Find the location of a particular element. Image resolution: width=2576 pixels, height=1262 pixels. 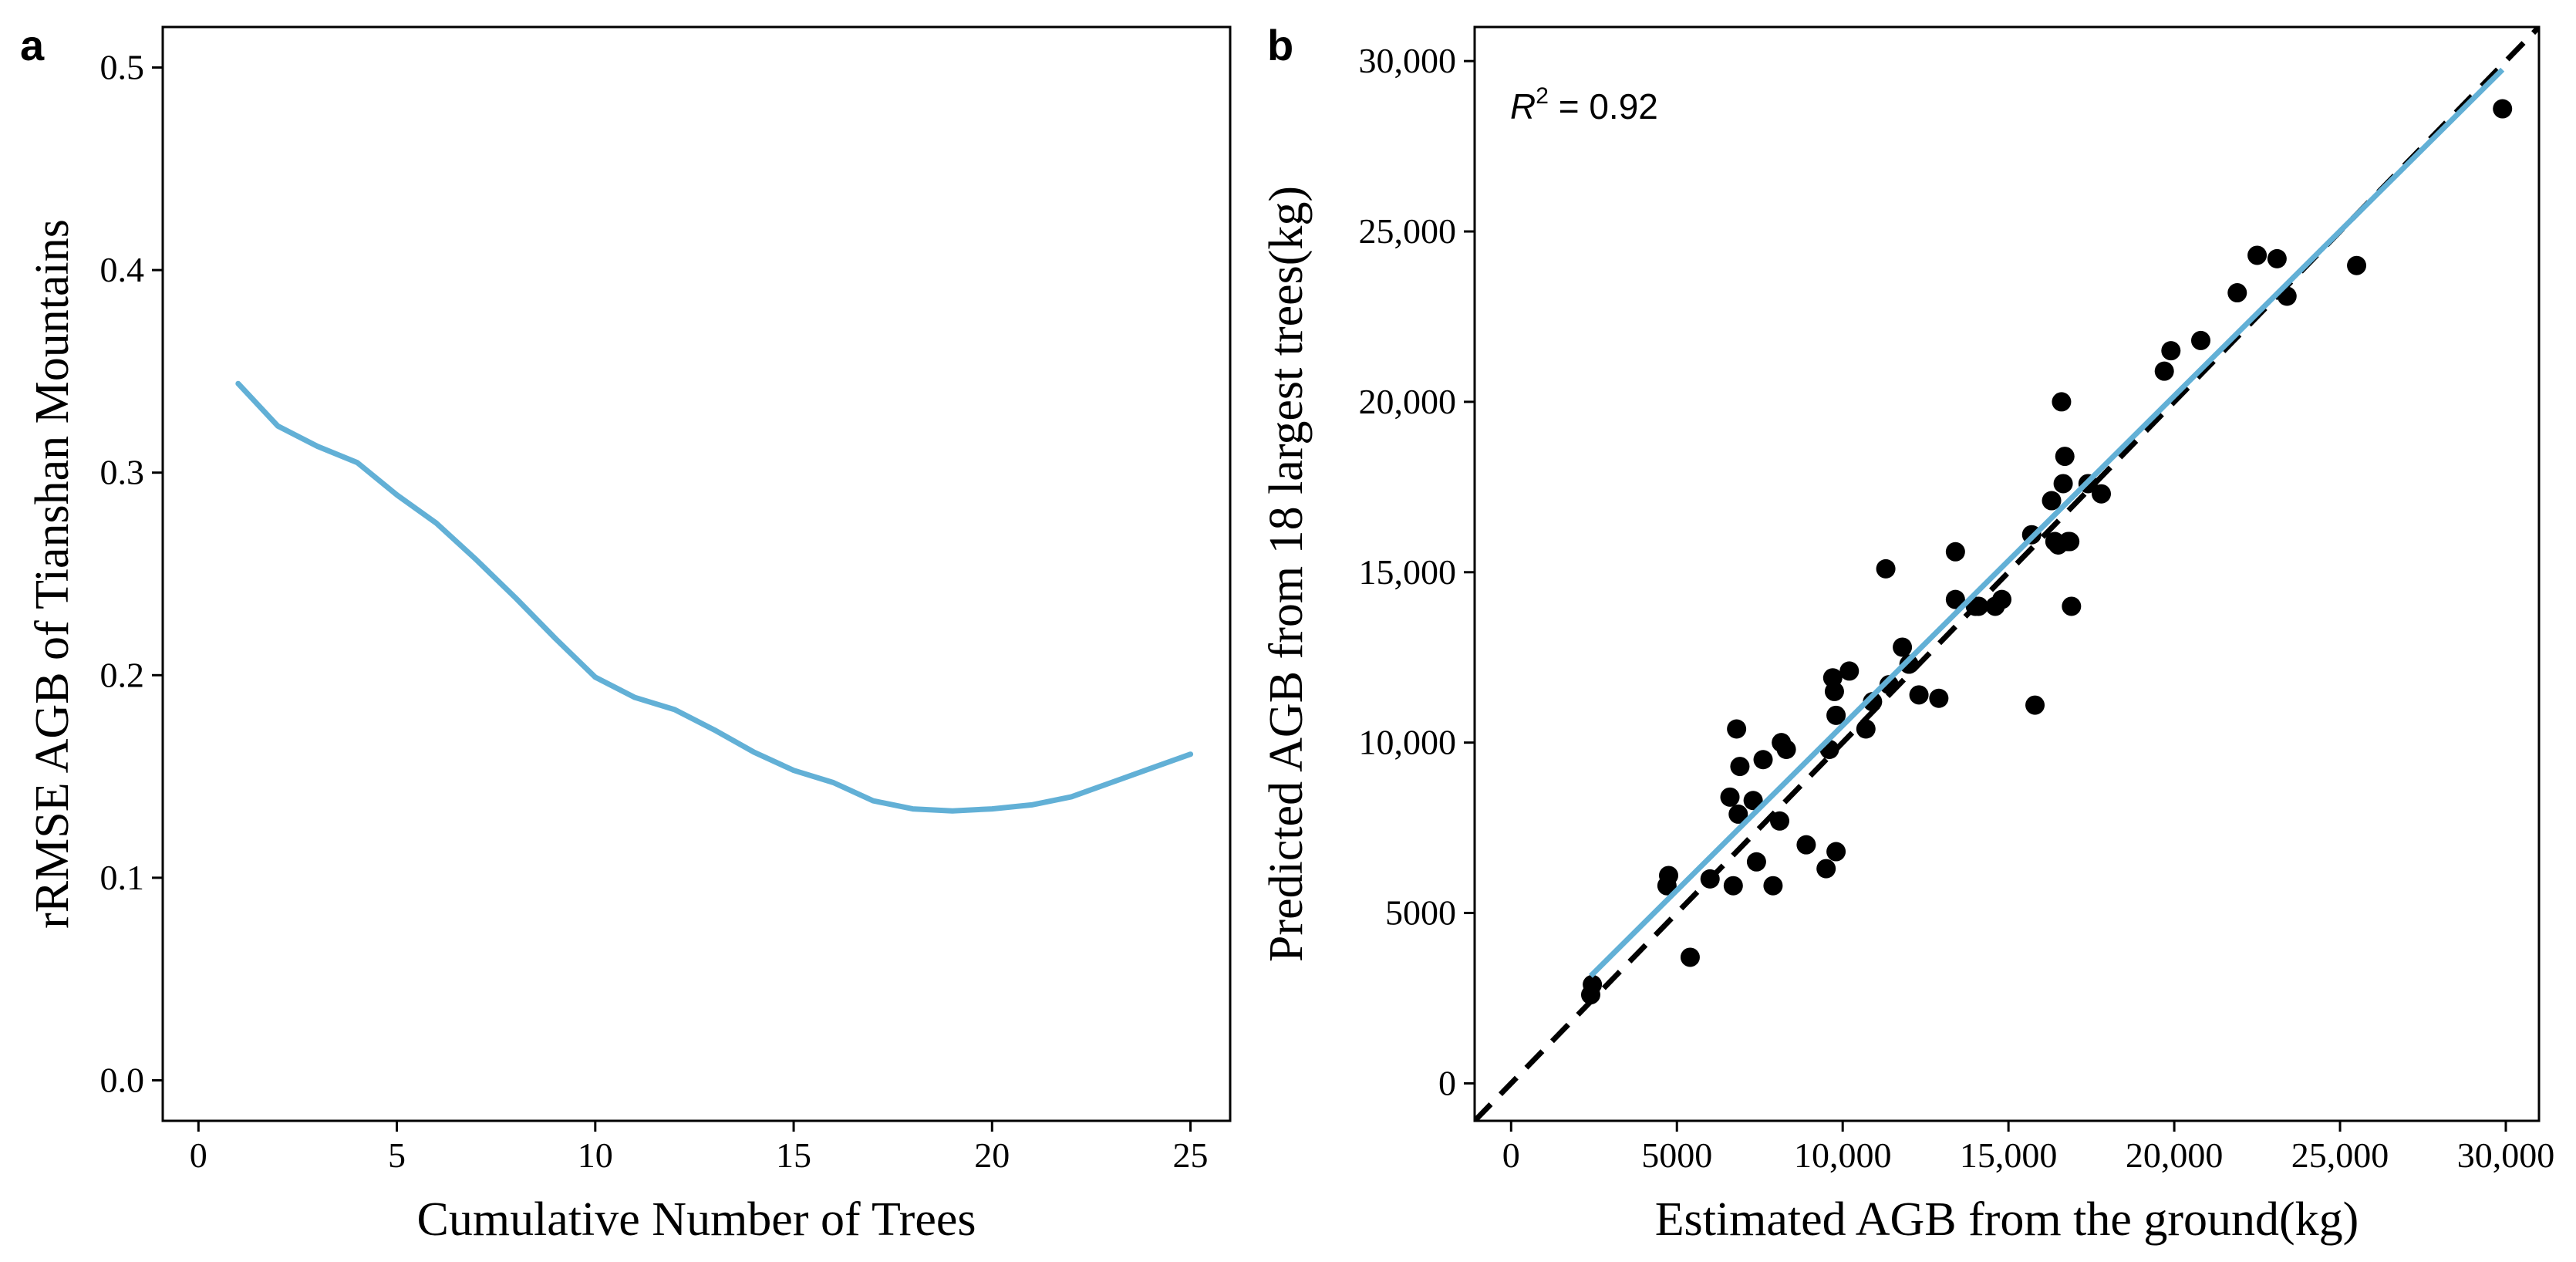

y-tick-label: 0.5 is located at coordinates (122, 67).